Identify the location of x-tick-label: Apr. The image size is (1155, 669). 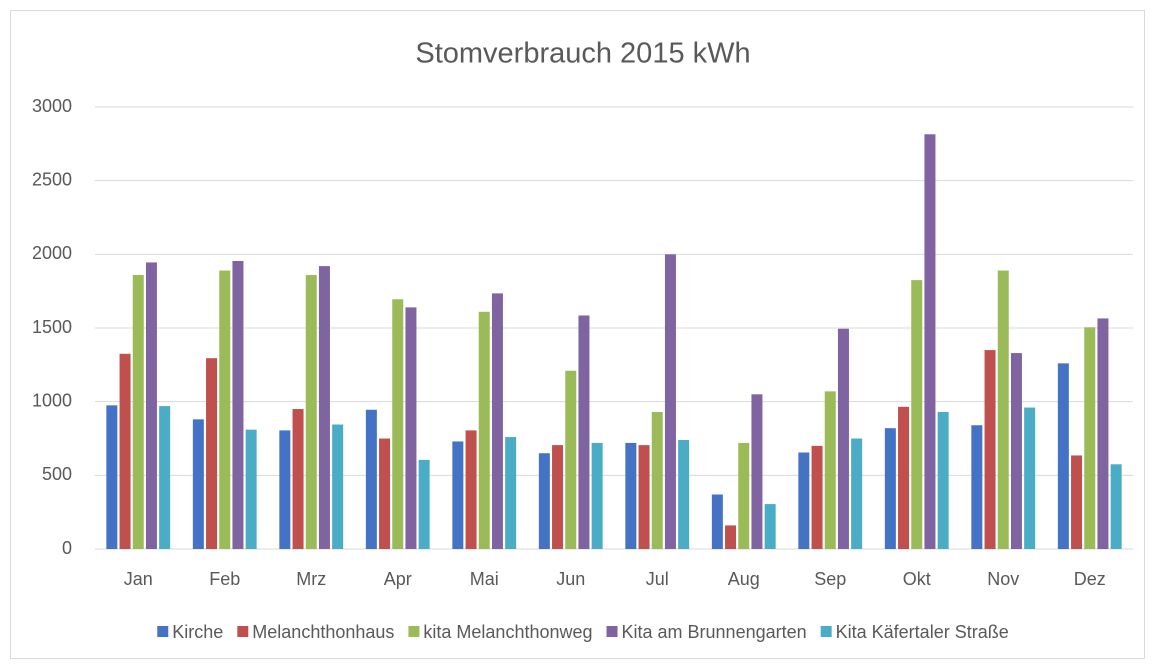
(398, 579).